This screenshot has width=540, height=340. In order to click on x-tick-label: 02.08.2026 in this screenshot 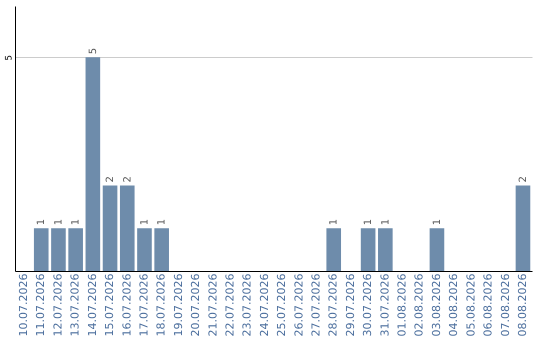, I will do `click(419, 305)`.